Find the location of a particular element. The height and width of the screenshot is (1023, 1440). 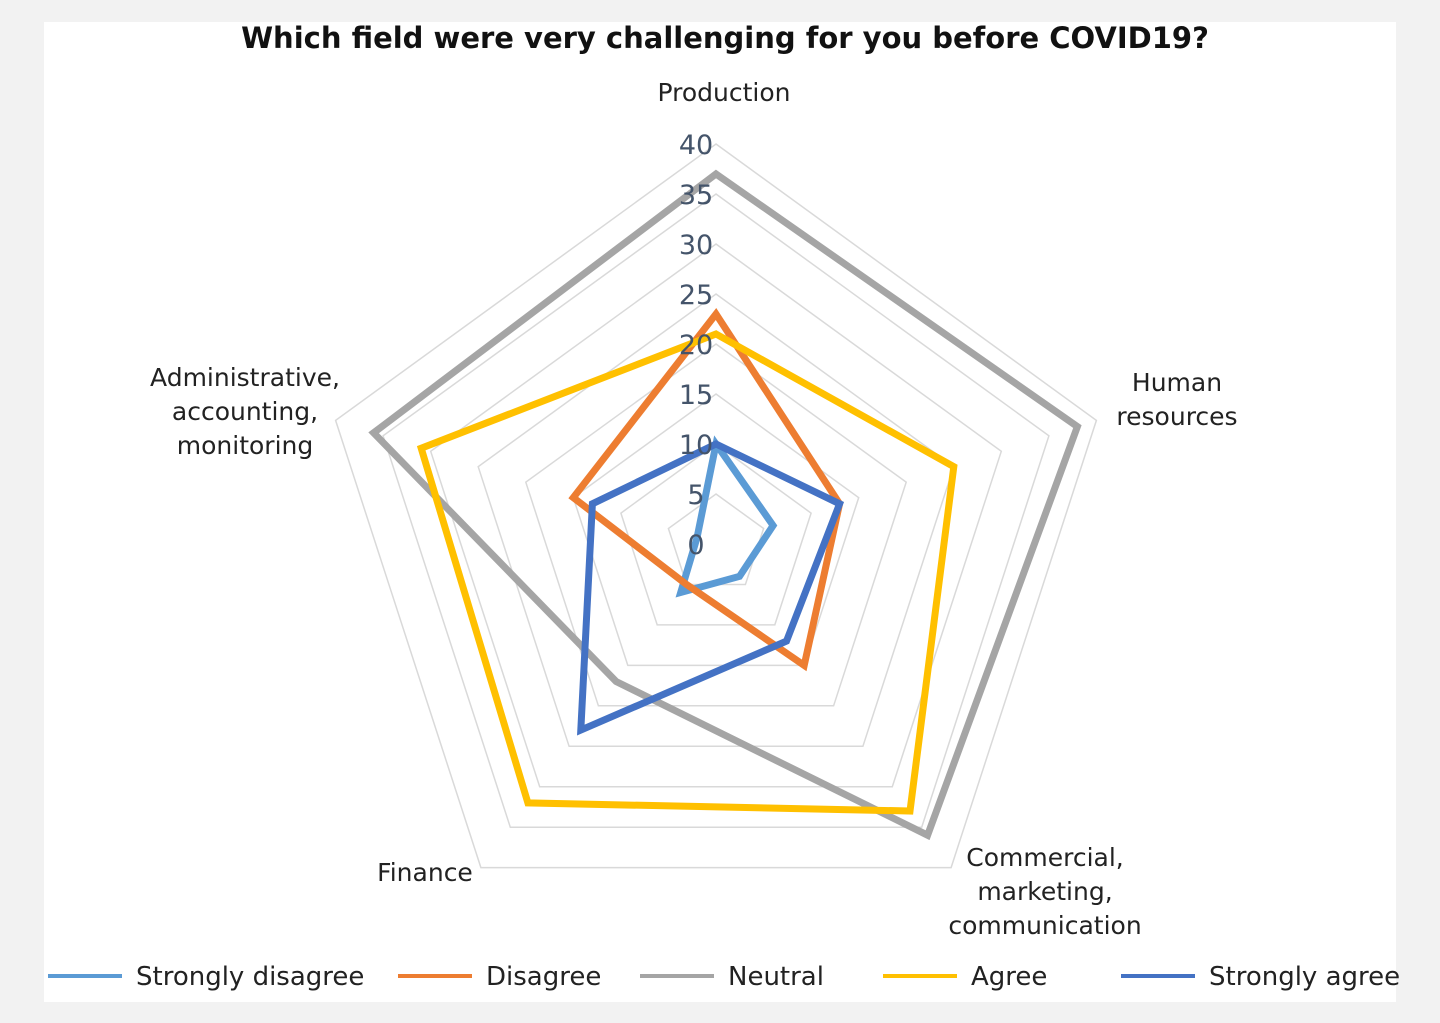

series-line-disagree is located at coordinates (706, 489).